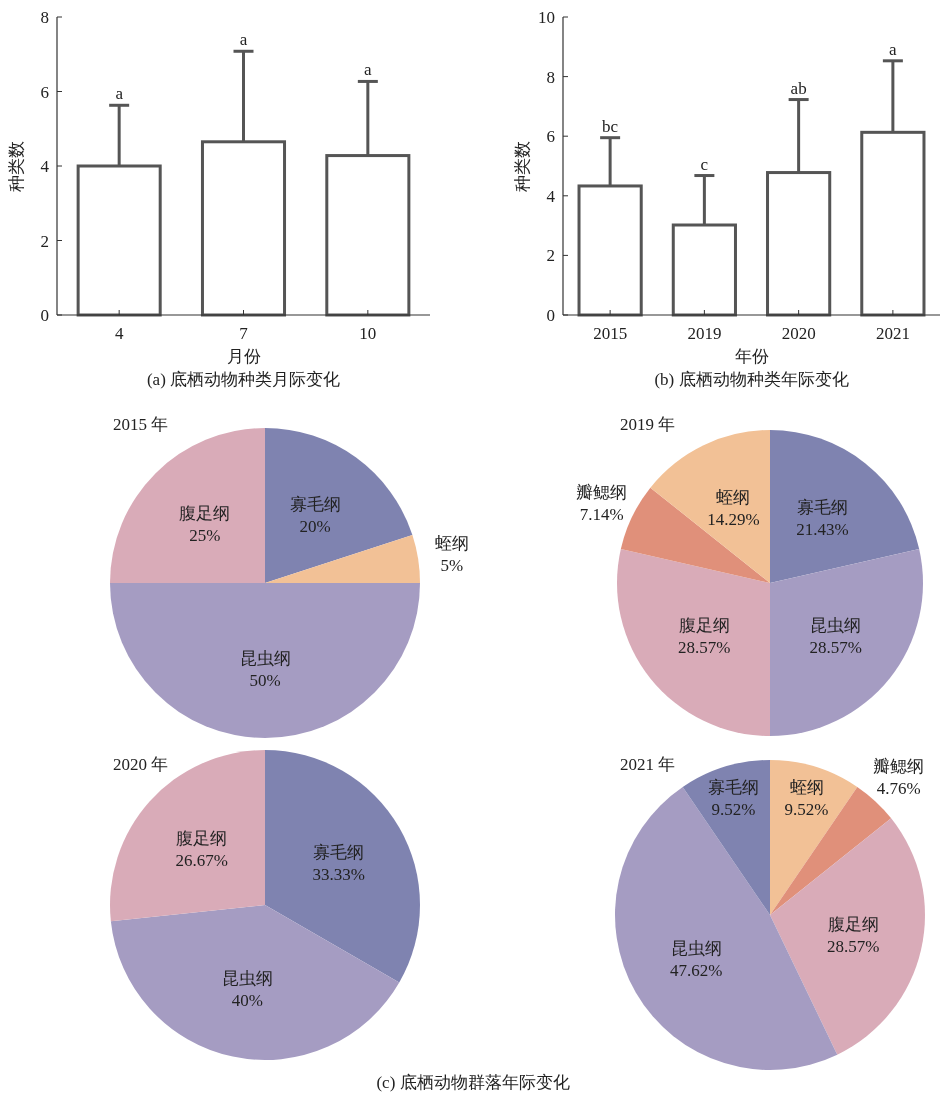 The width and height of the screenshot is (946, 1099). What do you see at coordinates (696, 970) in the screenshot?
I see `data-label: 47.62%` at bounding box center [696, 970].